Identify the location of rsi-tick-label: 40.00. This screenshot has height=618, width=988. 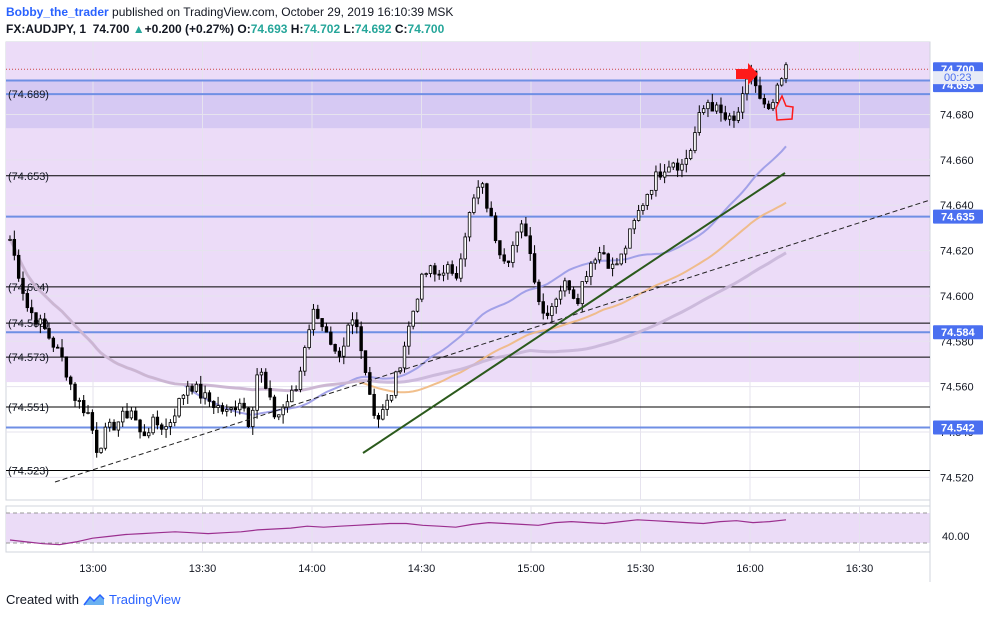
(956, 537).